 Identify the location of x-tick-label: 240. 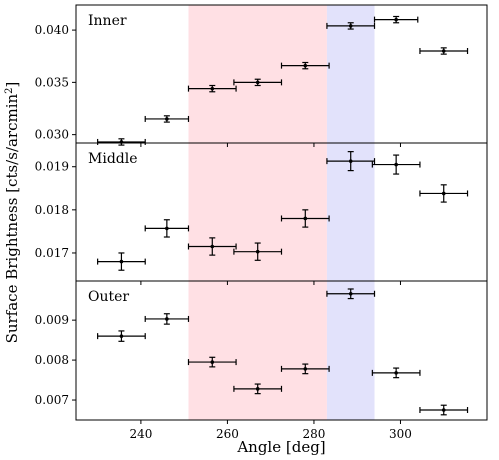
(140, 434).